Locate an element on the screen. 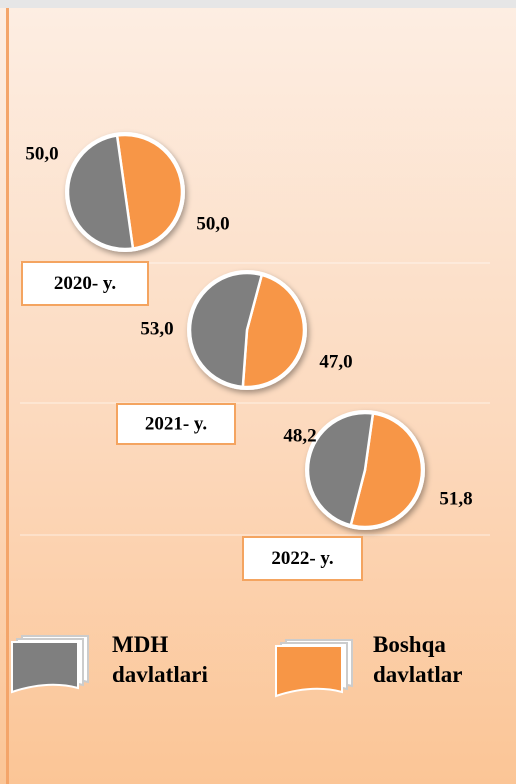  legend-label: Boshqa davlatlar is located at coordinates (418, 659).